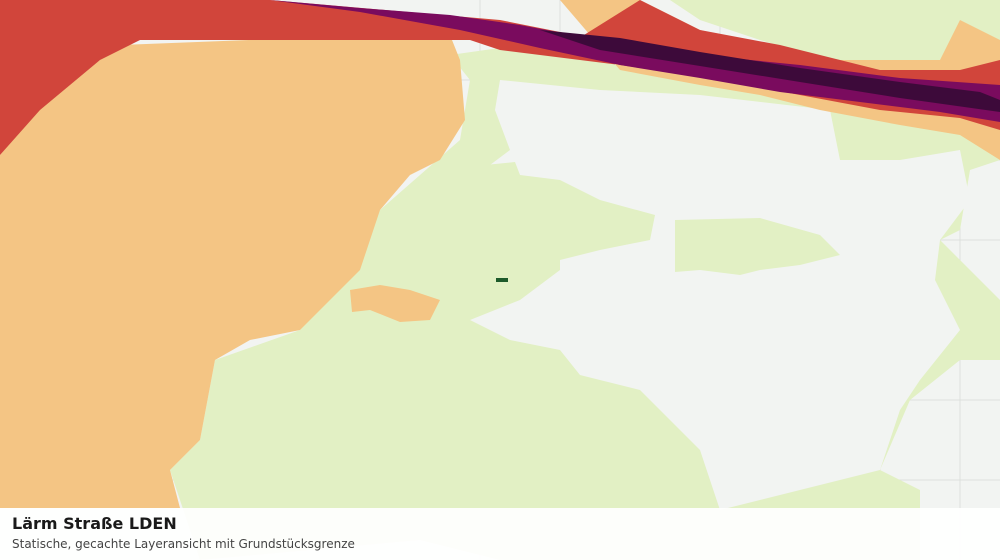 This screenshot has width=1000, height=560. What do you see at coordinates (395, 303) in the screenshot?
I see `noise-zone-medium` at bounding box center [395, 303].